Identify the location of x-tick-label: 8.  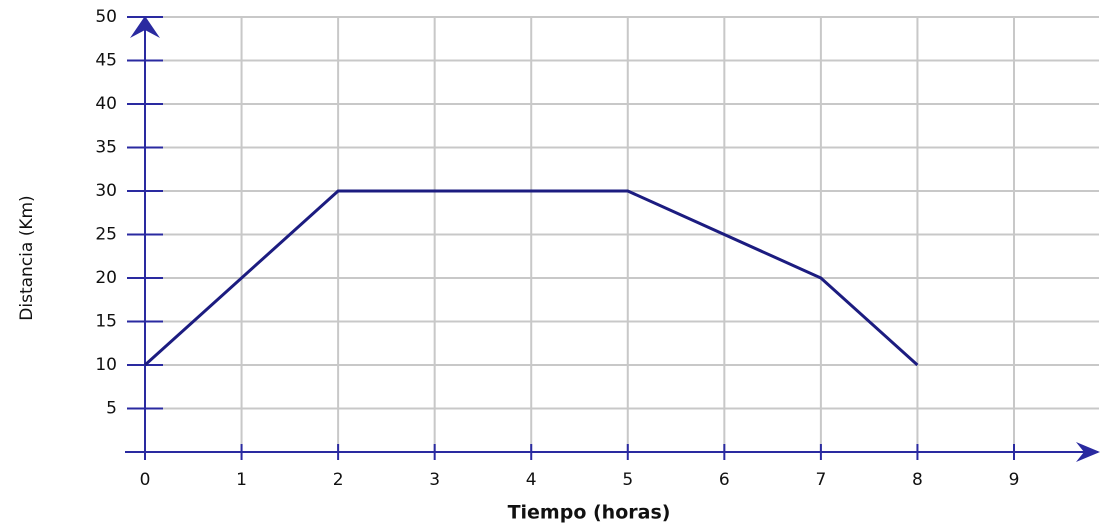
(917, 480).